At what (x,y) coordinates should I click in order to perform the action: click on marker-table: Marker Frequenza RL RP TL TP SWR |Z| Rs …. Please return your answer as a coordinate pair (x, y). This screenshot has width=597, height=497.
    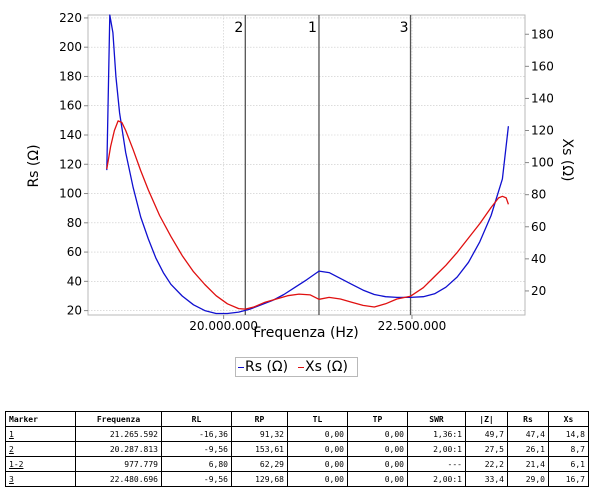
    Looking at the image, I should click on (297, 449).